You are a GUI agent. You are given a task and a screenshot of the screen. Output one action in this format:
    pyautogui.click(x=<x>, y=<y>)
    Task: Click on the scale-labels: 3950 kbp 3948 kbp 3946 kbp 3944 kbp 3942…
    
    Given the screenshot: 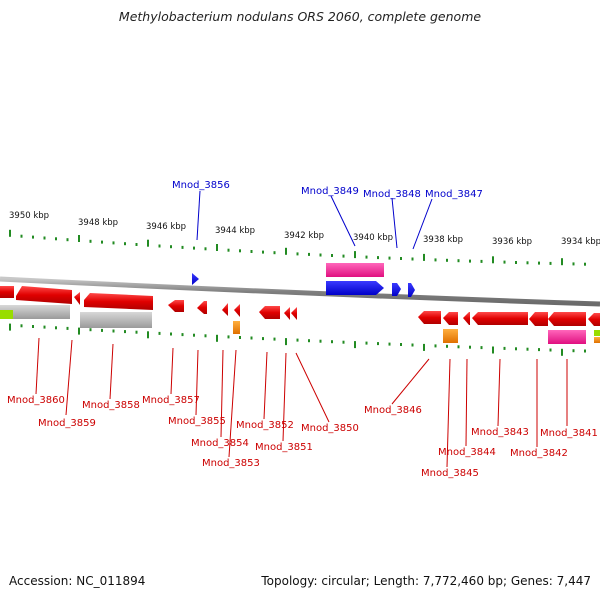 What is the action you would take?
    pyautogui.click(x=304, y=229)
    